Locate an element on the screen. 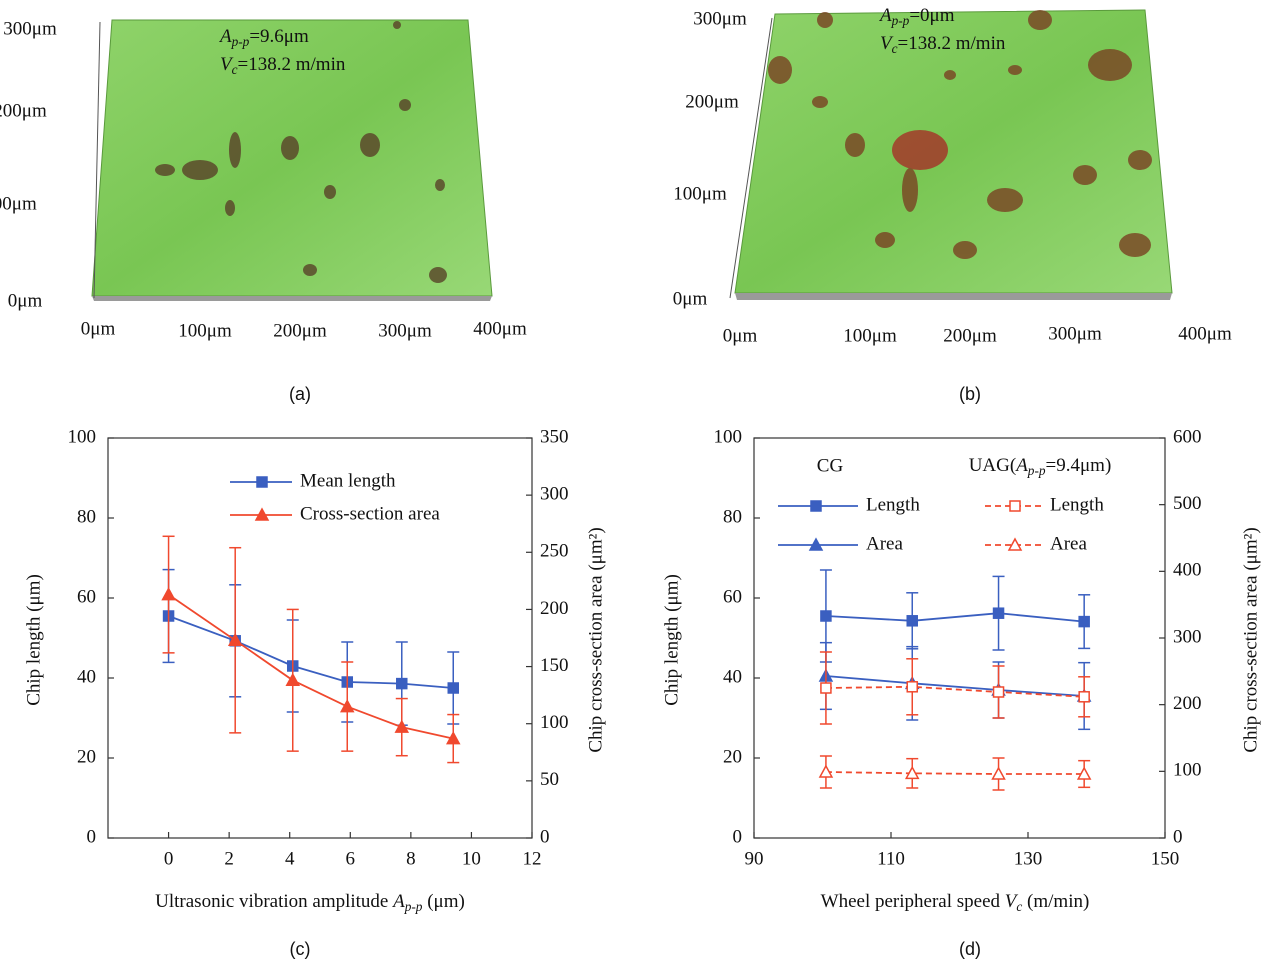  text-part: Wheel peripheral speed is located at coordinates (913, 901).